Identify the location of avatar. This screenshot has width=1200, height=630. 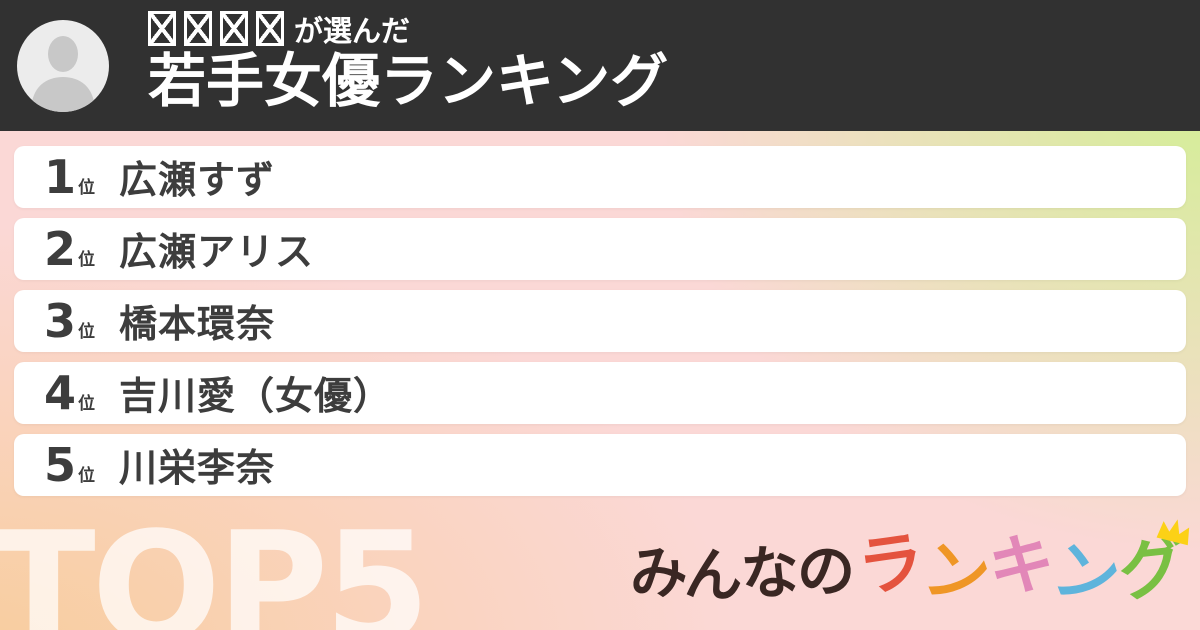
(63, 66).